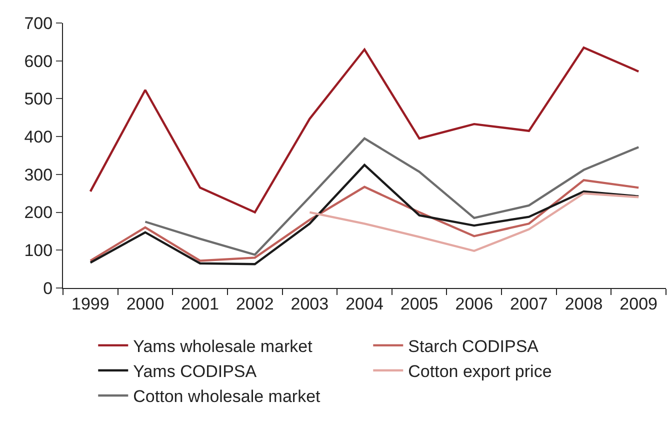 This screenshot has height=423, width=672. I want to click on y-tick-label: 100, so click(38, 250).